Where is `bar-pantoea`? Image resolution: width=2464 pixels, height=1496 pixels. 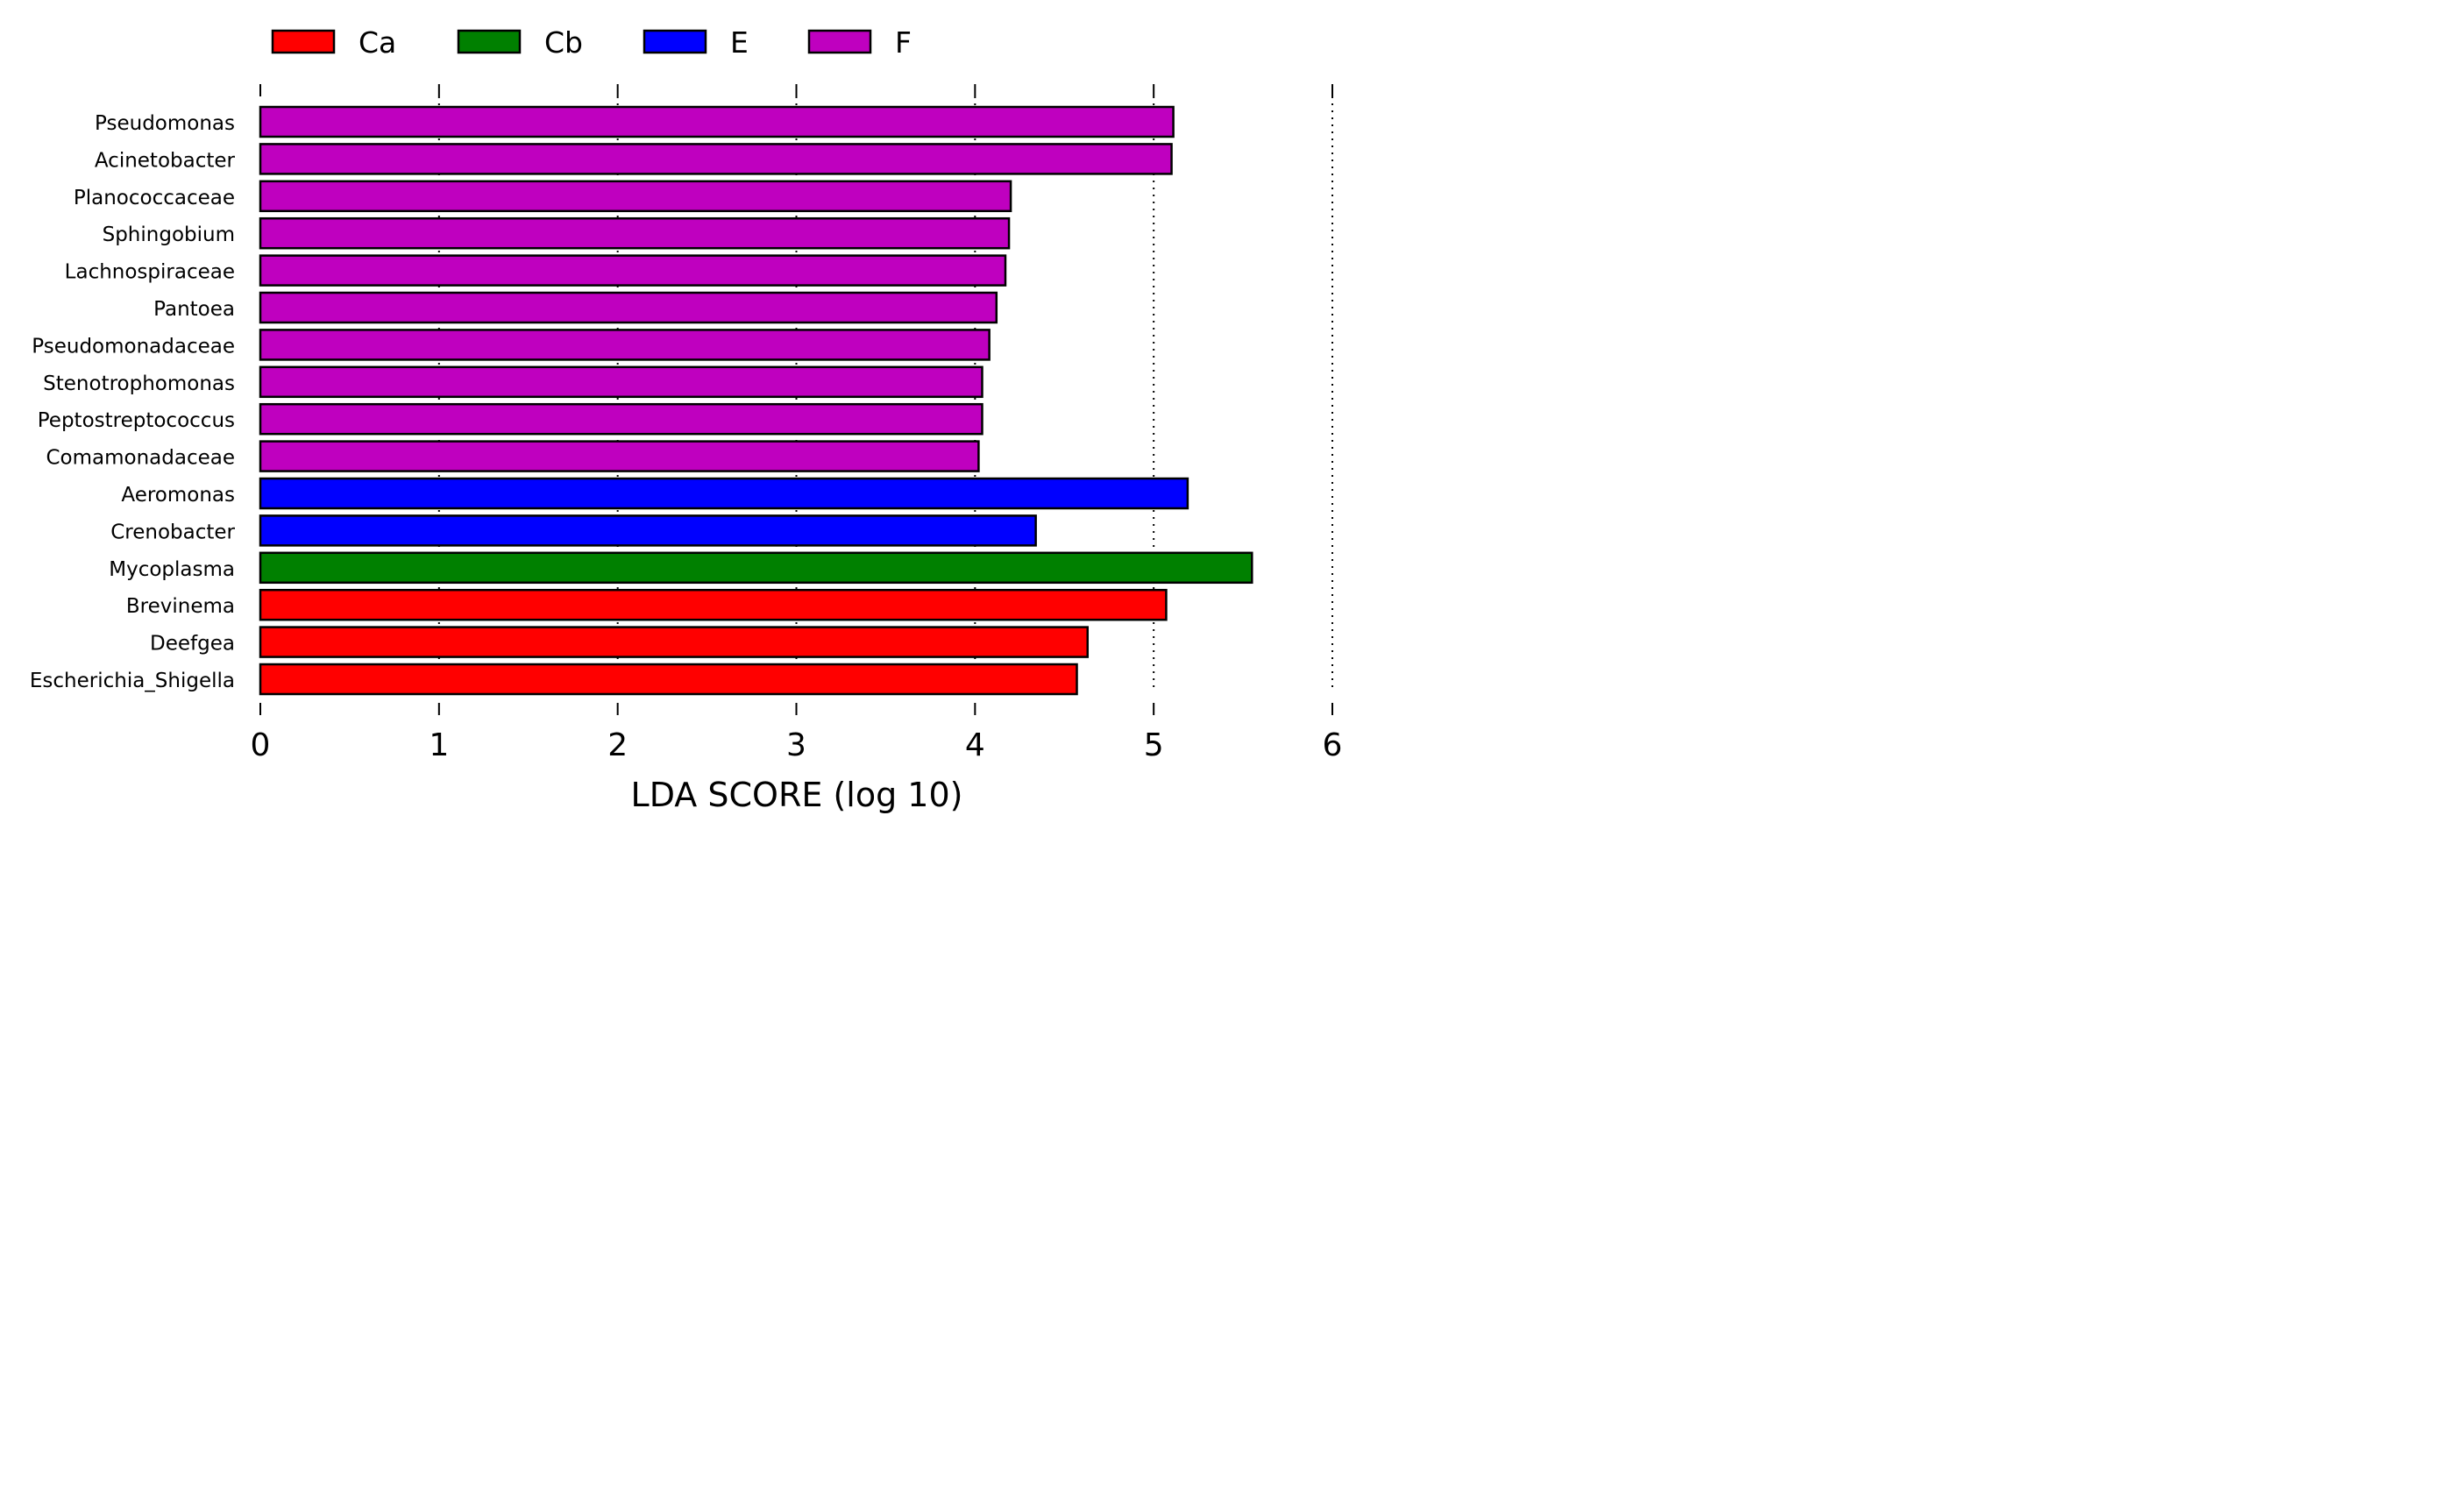 bar-pantoea is located at coordinates (628, 307).